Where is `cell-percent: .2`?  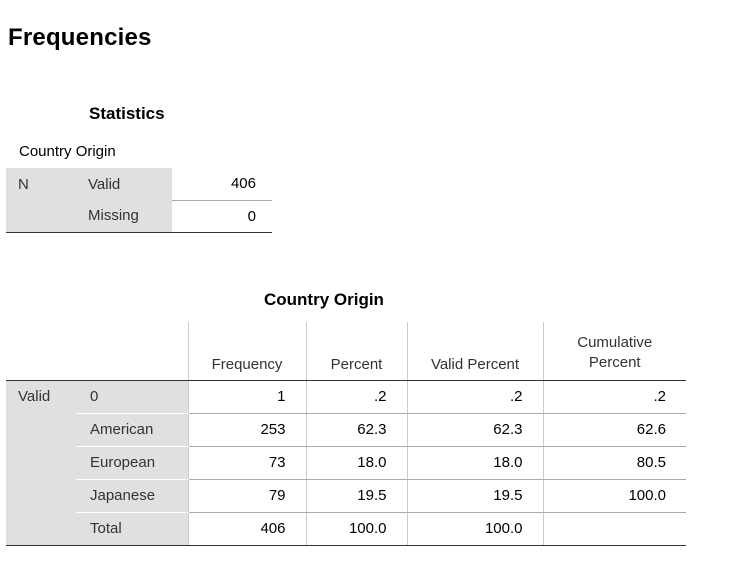
cell-percent: .2 is located at coordinates (356, 397).